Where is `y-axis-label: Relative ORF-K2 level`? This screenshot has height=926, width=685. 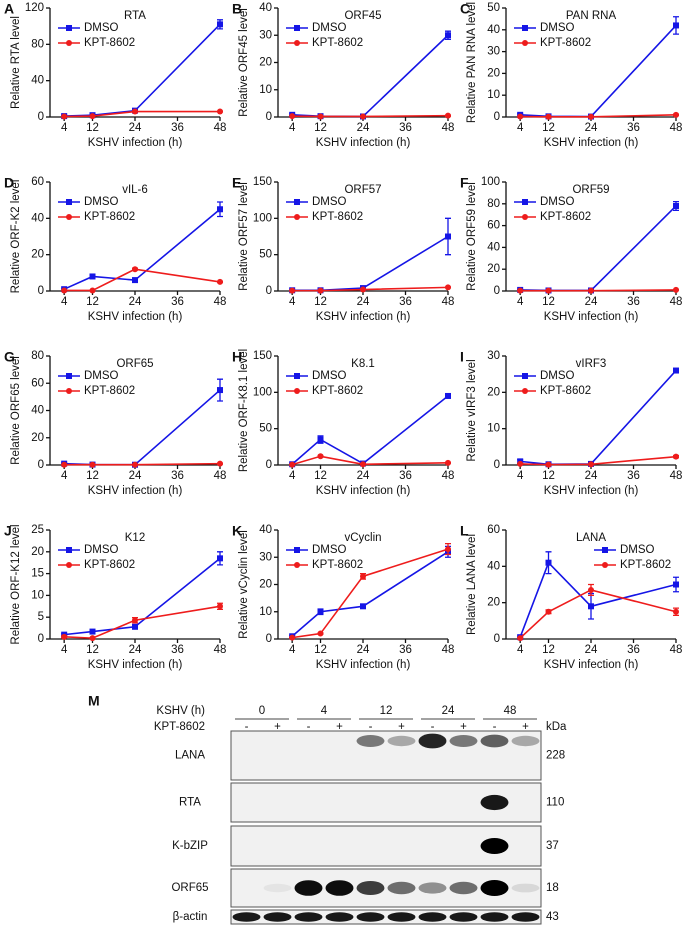 y-axis-label: Relative ORF-K2 level is located at coordinates (16, 237).